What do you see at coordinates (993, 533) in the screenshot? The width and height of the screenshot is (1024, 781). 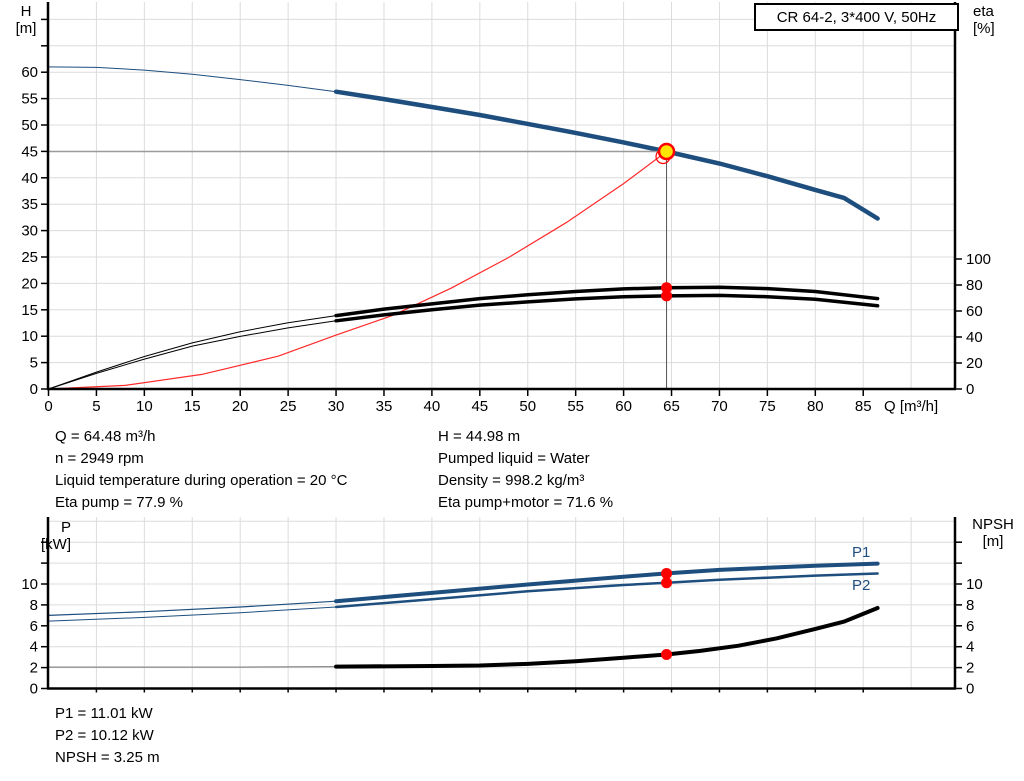 I see `npsh-axis-label: NPSH [m]` at bounding box center [993, 533].